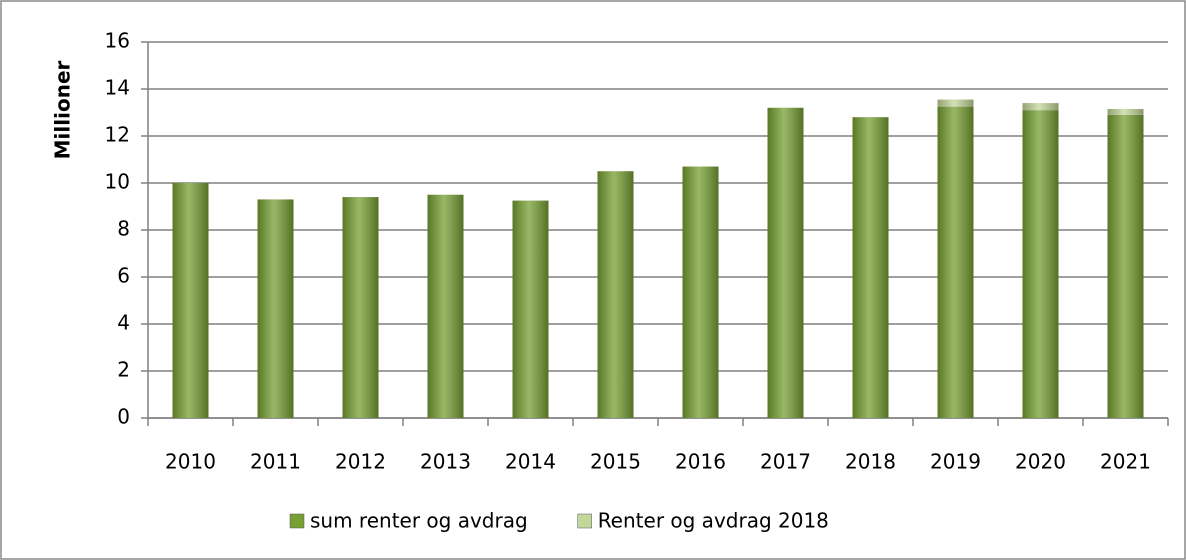 The height and width of the screenshot is (560, 1186). I want to click on x-tick-label: 2021, so click(1125, 462).